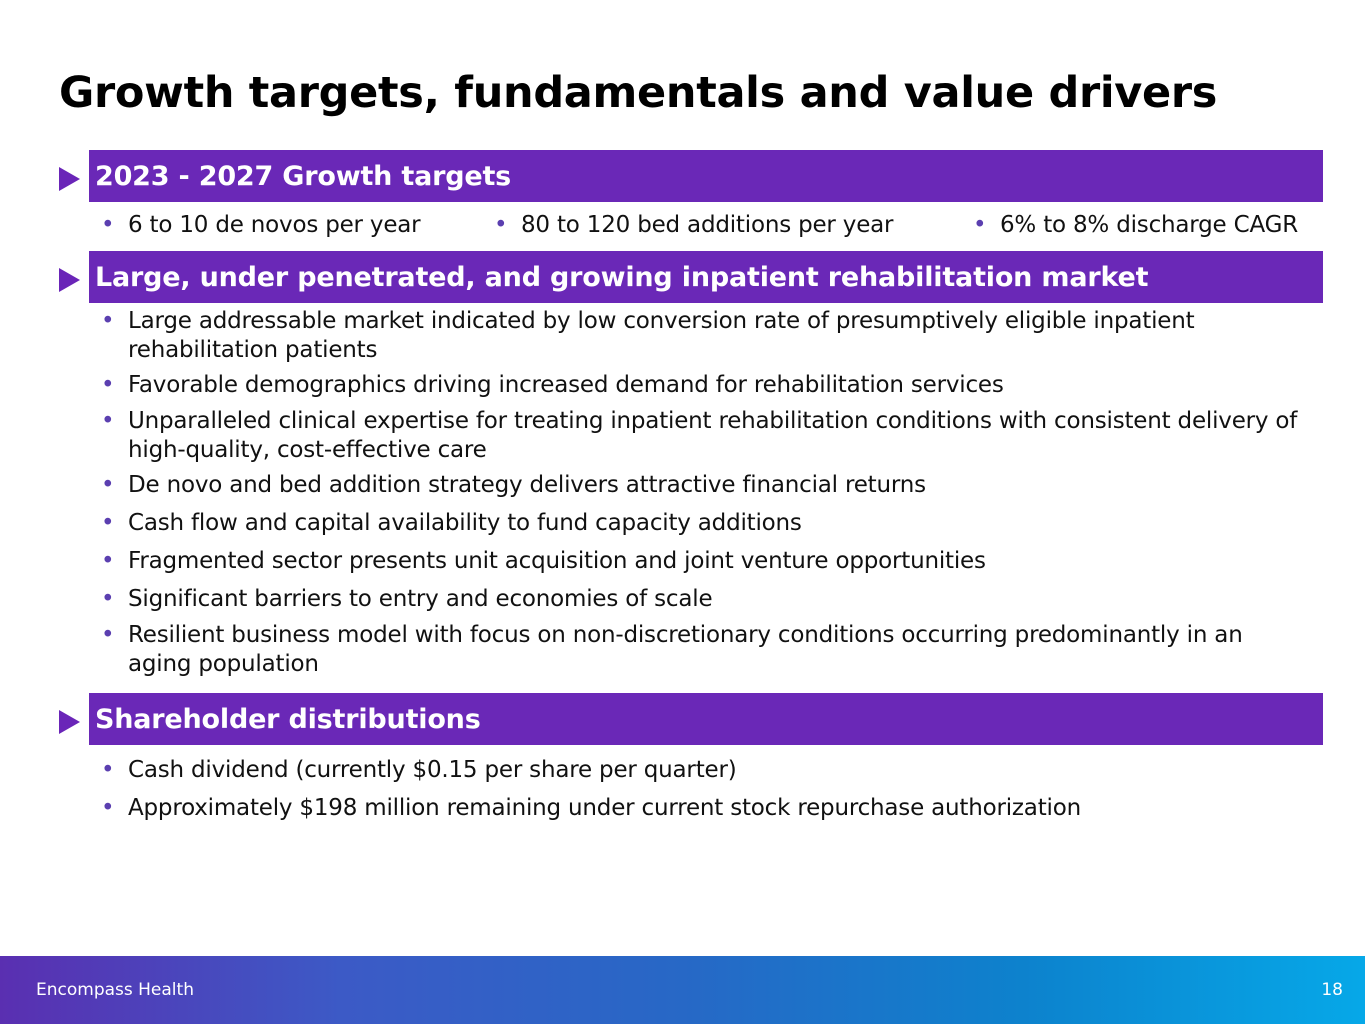 This screenshot has height=1024, width=1365. Describe the element at coordinates (115, 990) in the screenshot. I see `footer-brand-name: Encompass Health` at that location.